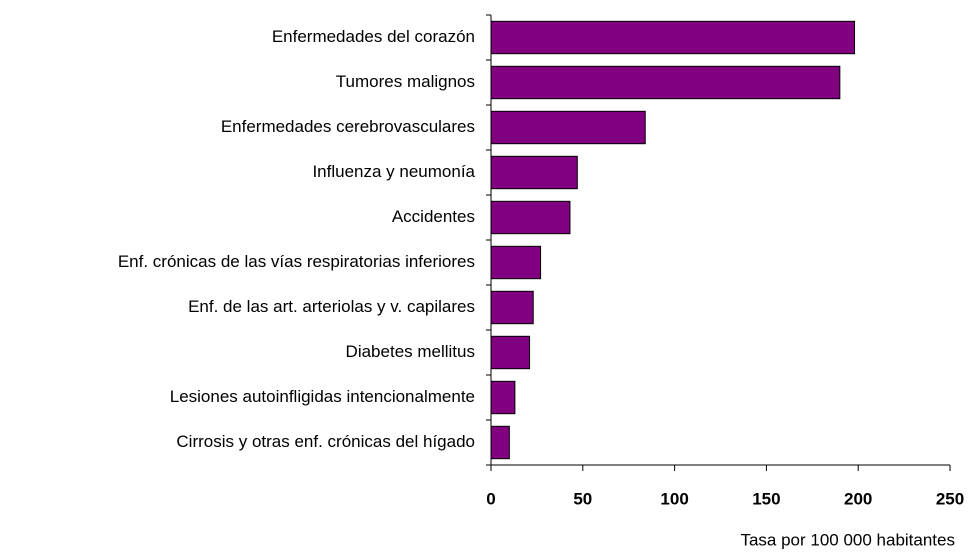 Image resolution: width=973 pixels, height=557 pixels. Describe the element at coordinates (373, 36) in the screenshot. I see `y-tick-label: Enfermedades del corazón` at that location.